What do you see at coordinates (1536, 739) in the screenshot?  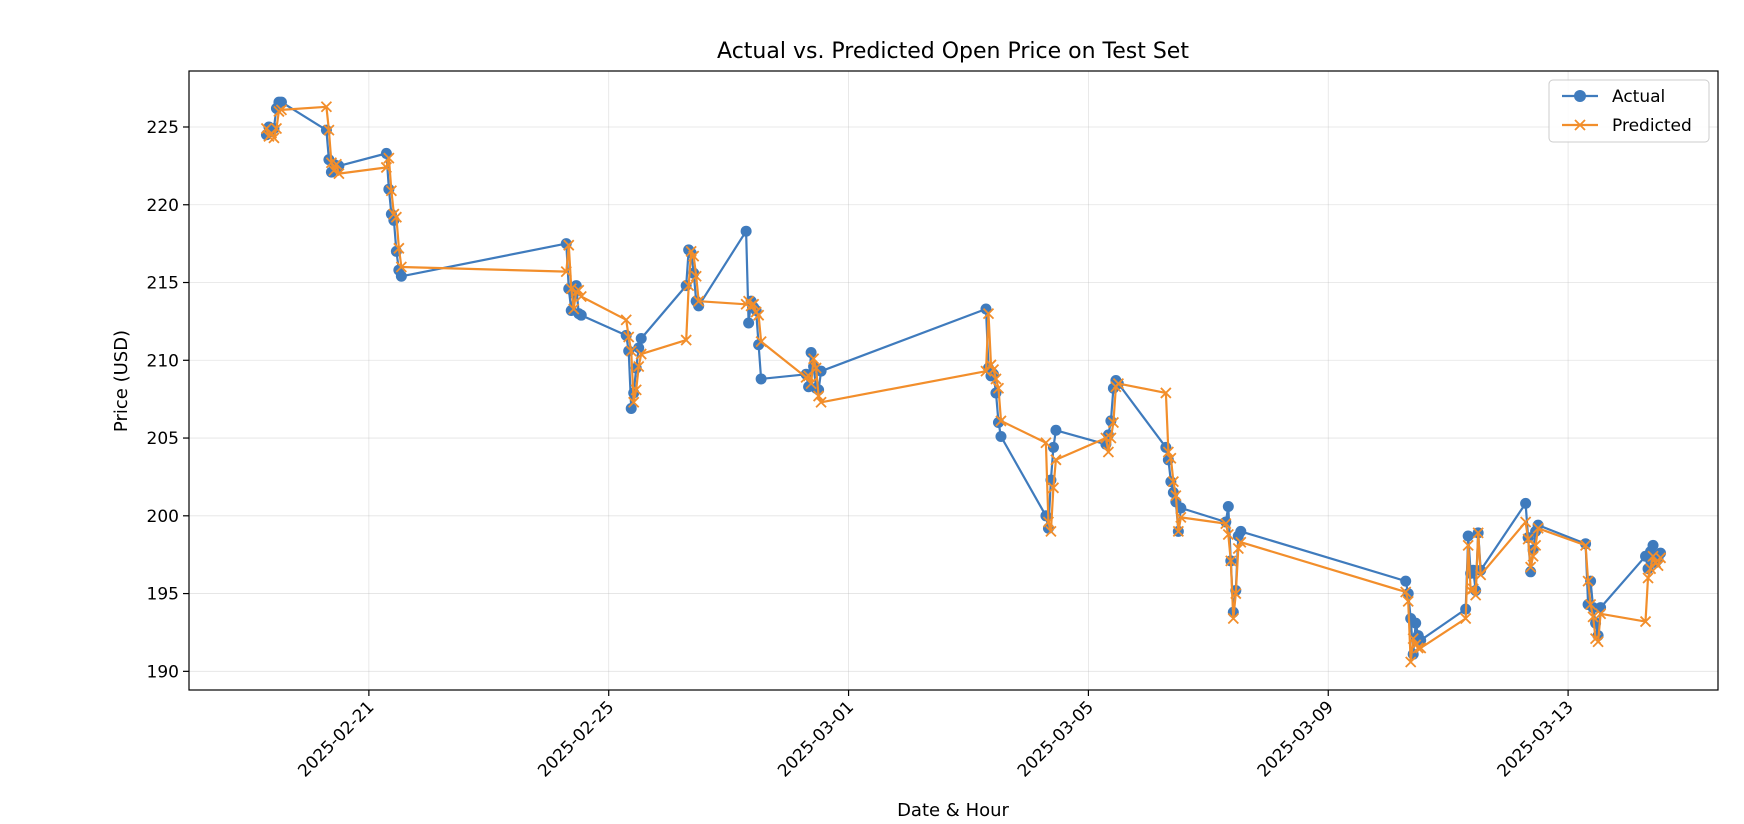 I see `x-tick-label: 2025-03-13` at bounding box center [1536, 739].